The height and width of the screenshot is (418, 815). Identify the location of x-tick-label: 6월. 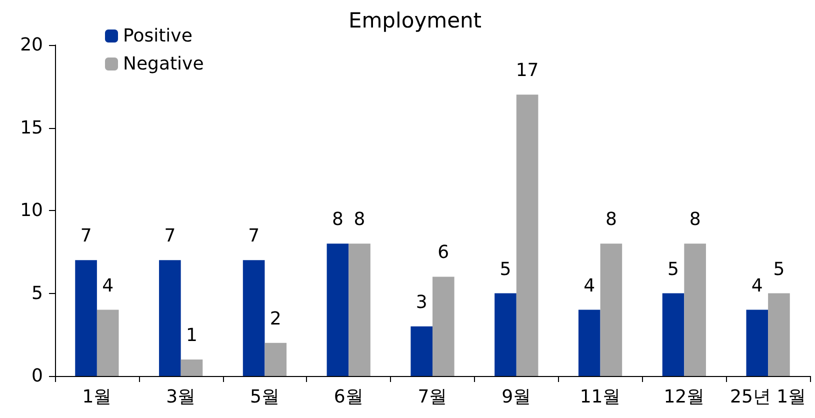
(349, 397).